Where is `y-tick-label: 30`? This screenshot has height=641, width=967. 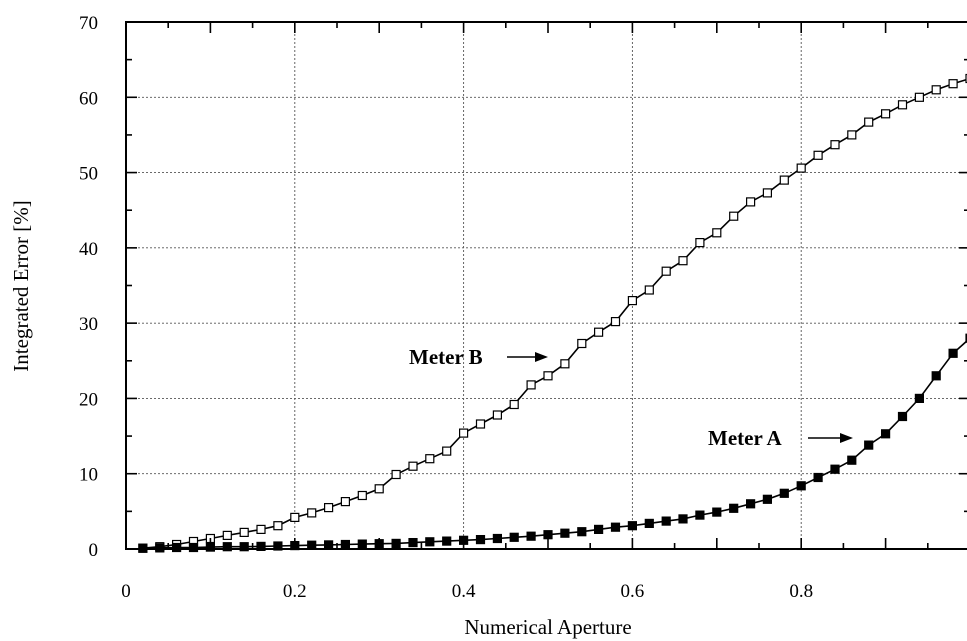 y-tick-label: 30 is located at coordinates (88, 324).